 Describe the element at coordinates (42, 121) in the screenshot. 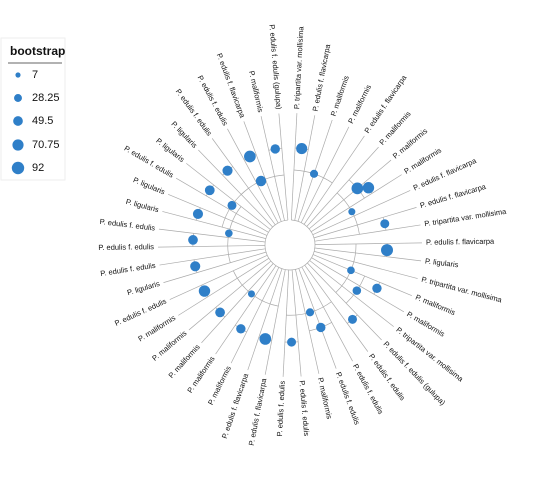

I see `legend-label: 49.5` at that location.